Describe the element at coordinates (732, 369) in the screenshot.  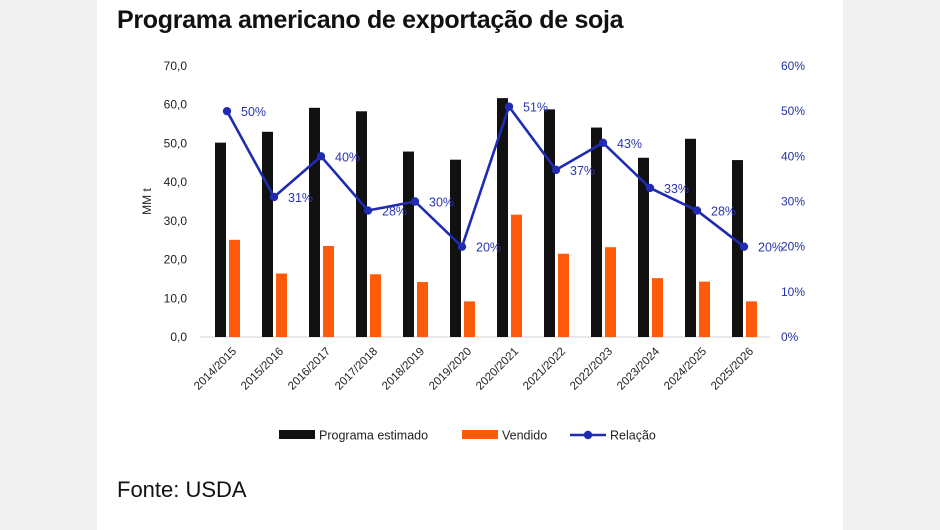
I see `x-tick-label: 2025/2026` at that location.